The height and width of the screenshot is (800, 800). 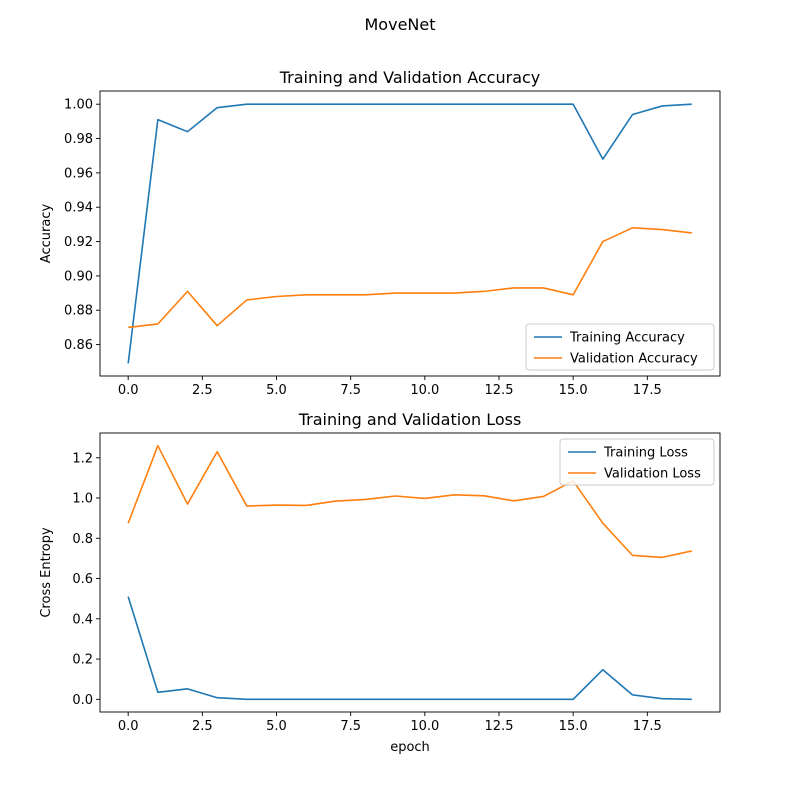 What do you see at coordinates (424, 390) in the screenshot?
I see `accuracy-x-tick-label: 10.0` at bounding box center [424, 390].